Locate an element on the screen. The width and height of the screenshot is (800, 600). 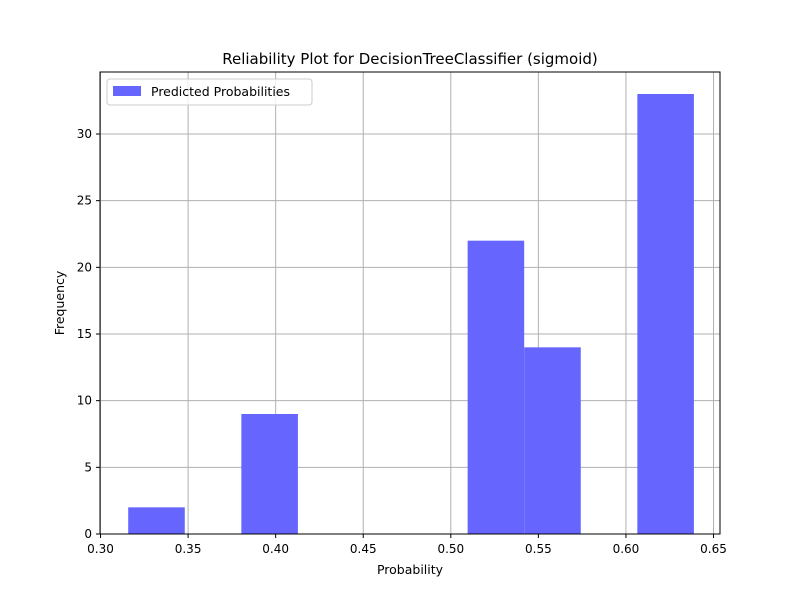
x-tick-label: 0.30 is located at coordinates (100, 549).